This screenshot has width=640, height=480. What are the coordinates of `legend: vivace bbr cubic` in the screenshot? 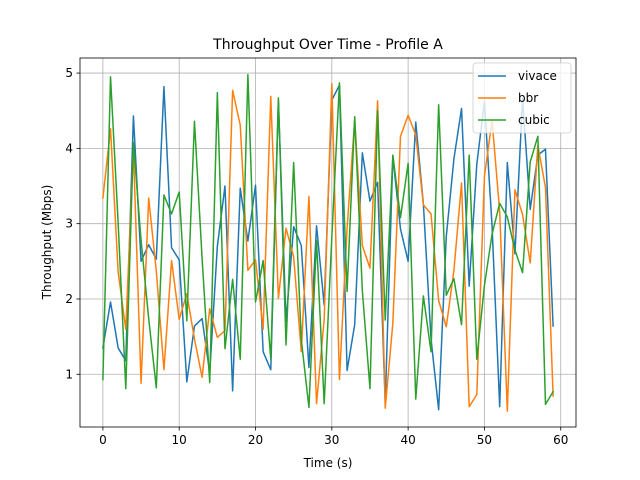 It's located at (522, 98).